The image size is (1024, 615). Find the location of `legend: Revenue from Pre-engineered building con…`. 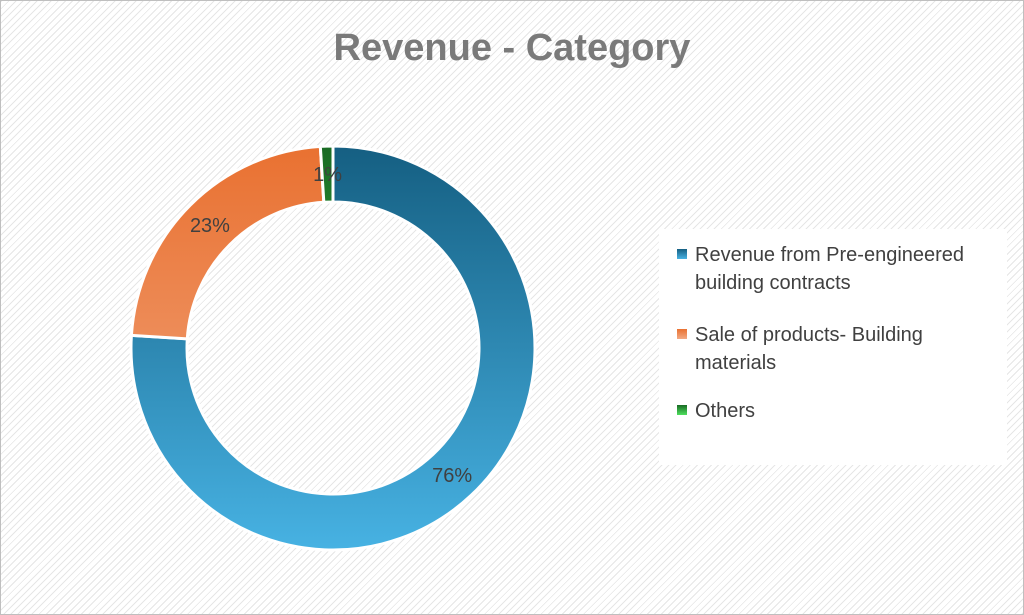

legend: Revenue from Pre-engineered building con… is located at coordinates (833, 347).